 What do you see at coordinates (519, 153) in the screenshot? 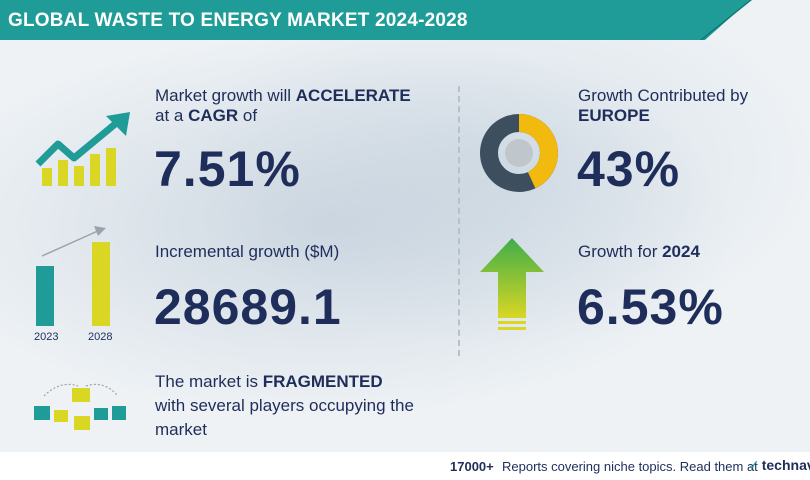
I see `donut-icon` at bounding box center [519, 153].